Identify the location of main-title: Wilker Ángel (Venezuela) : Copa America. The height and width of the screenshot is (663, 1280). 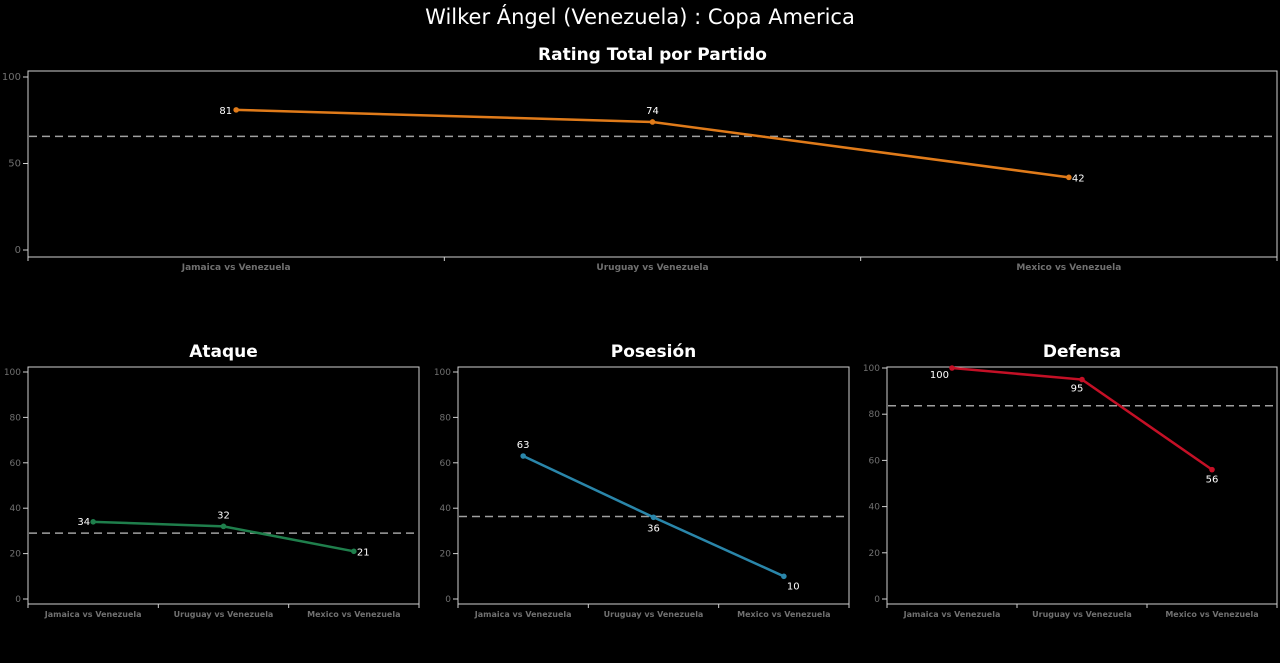
(640, 16).